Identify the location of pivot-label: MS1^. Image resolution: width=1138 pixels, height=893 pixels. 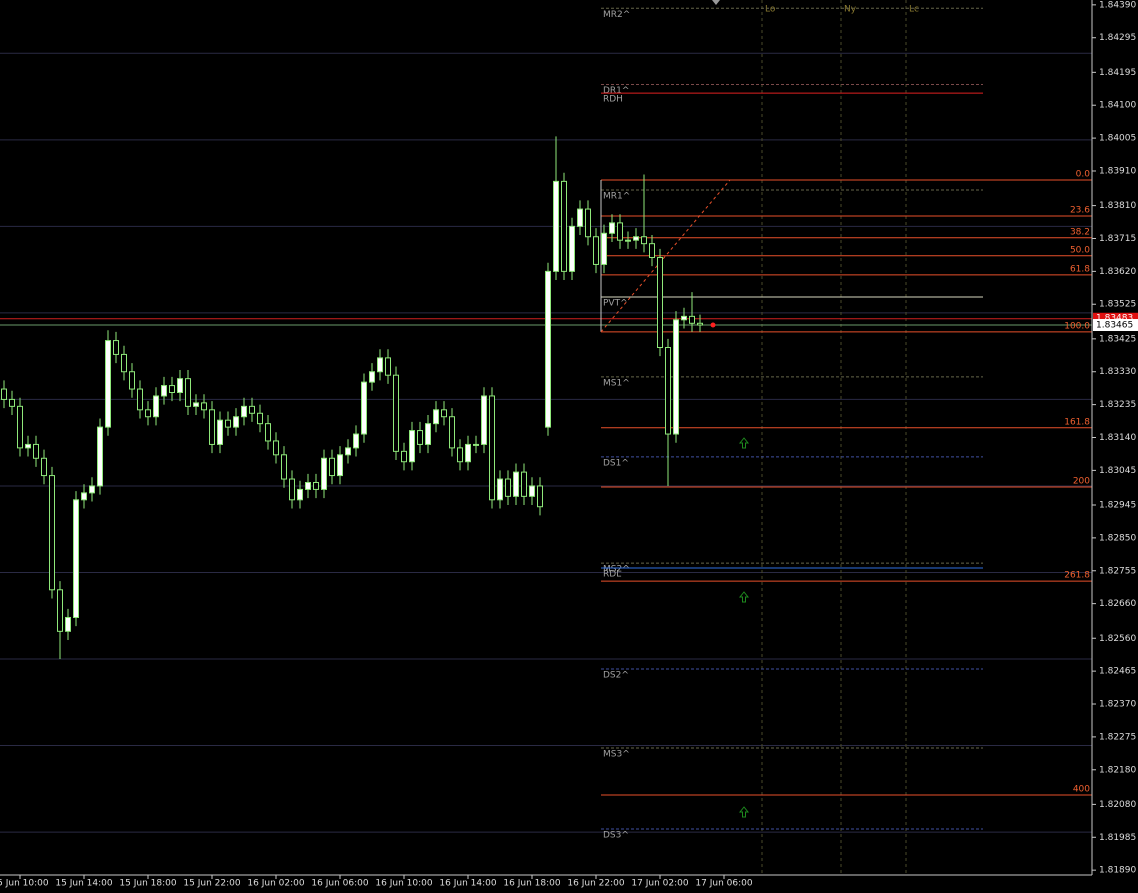
(616, 383).